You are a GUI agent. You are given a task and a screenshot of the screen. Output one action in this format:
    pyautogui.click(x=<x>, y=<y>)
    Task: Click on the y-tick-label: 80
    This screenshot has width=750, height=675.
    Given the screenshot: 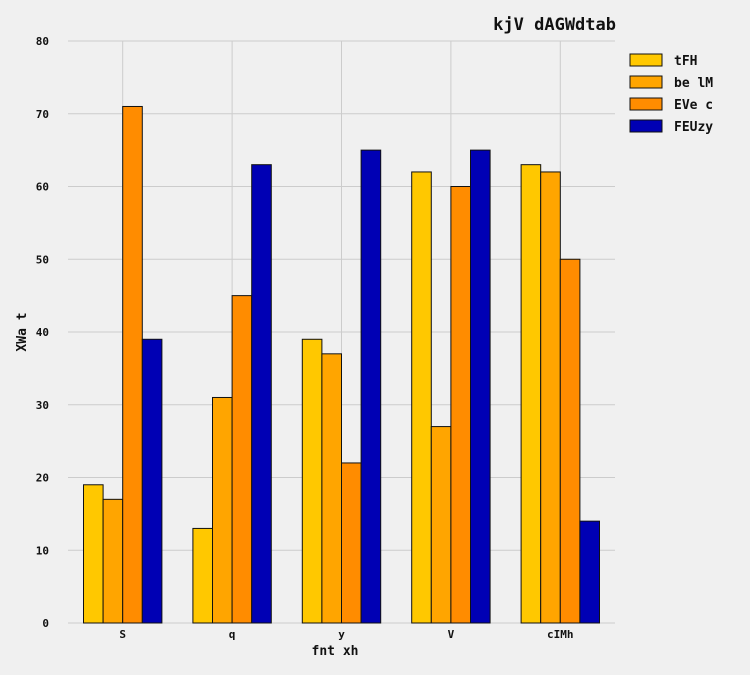 What is the action you would take?
    pyautogui.click(x=42, y=41)
    